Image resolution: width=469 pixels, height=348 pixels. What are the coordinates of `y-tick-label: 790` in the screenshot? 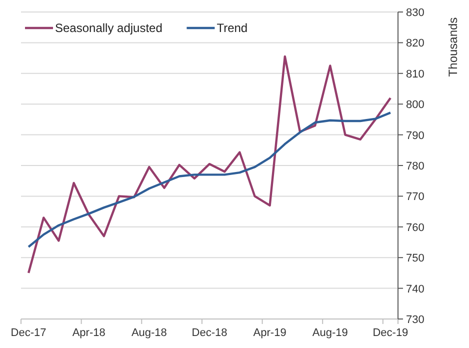 It's located at (415, 136).